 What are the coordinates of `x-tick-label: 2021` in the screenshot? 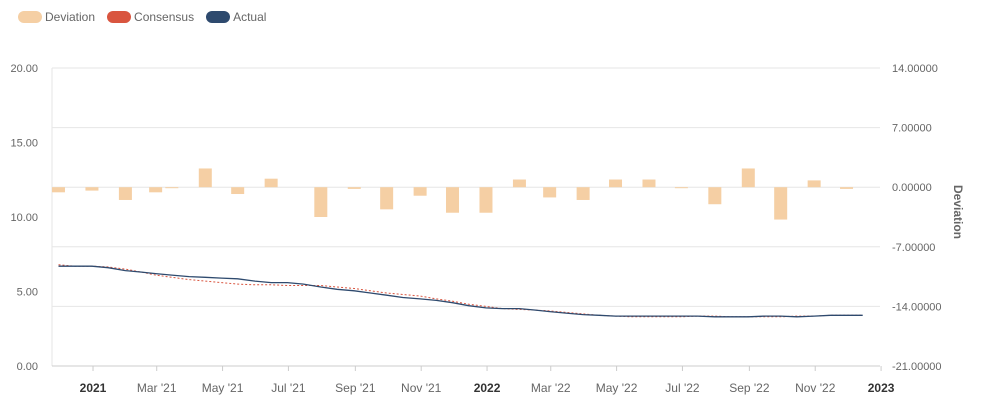 It's located at (93, 388).